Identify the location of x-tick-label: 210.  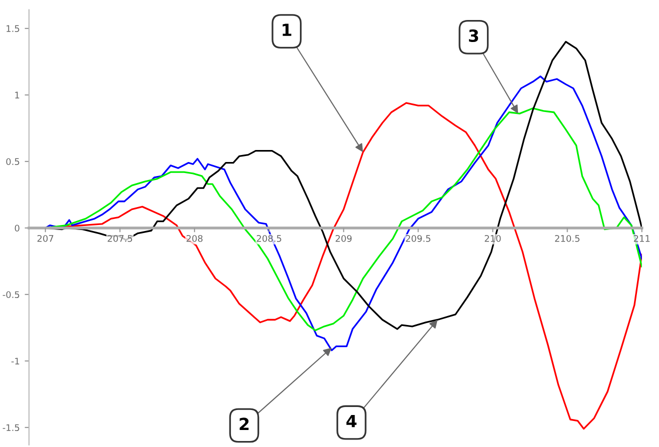
(492, 238).